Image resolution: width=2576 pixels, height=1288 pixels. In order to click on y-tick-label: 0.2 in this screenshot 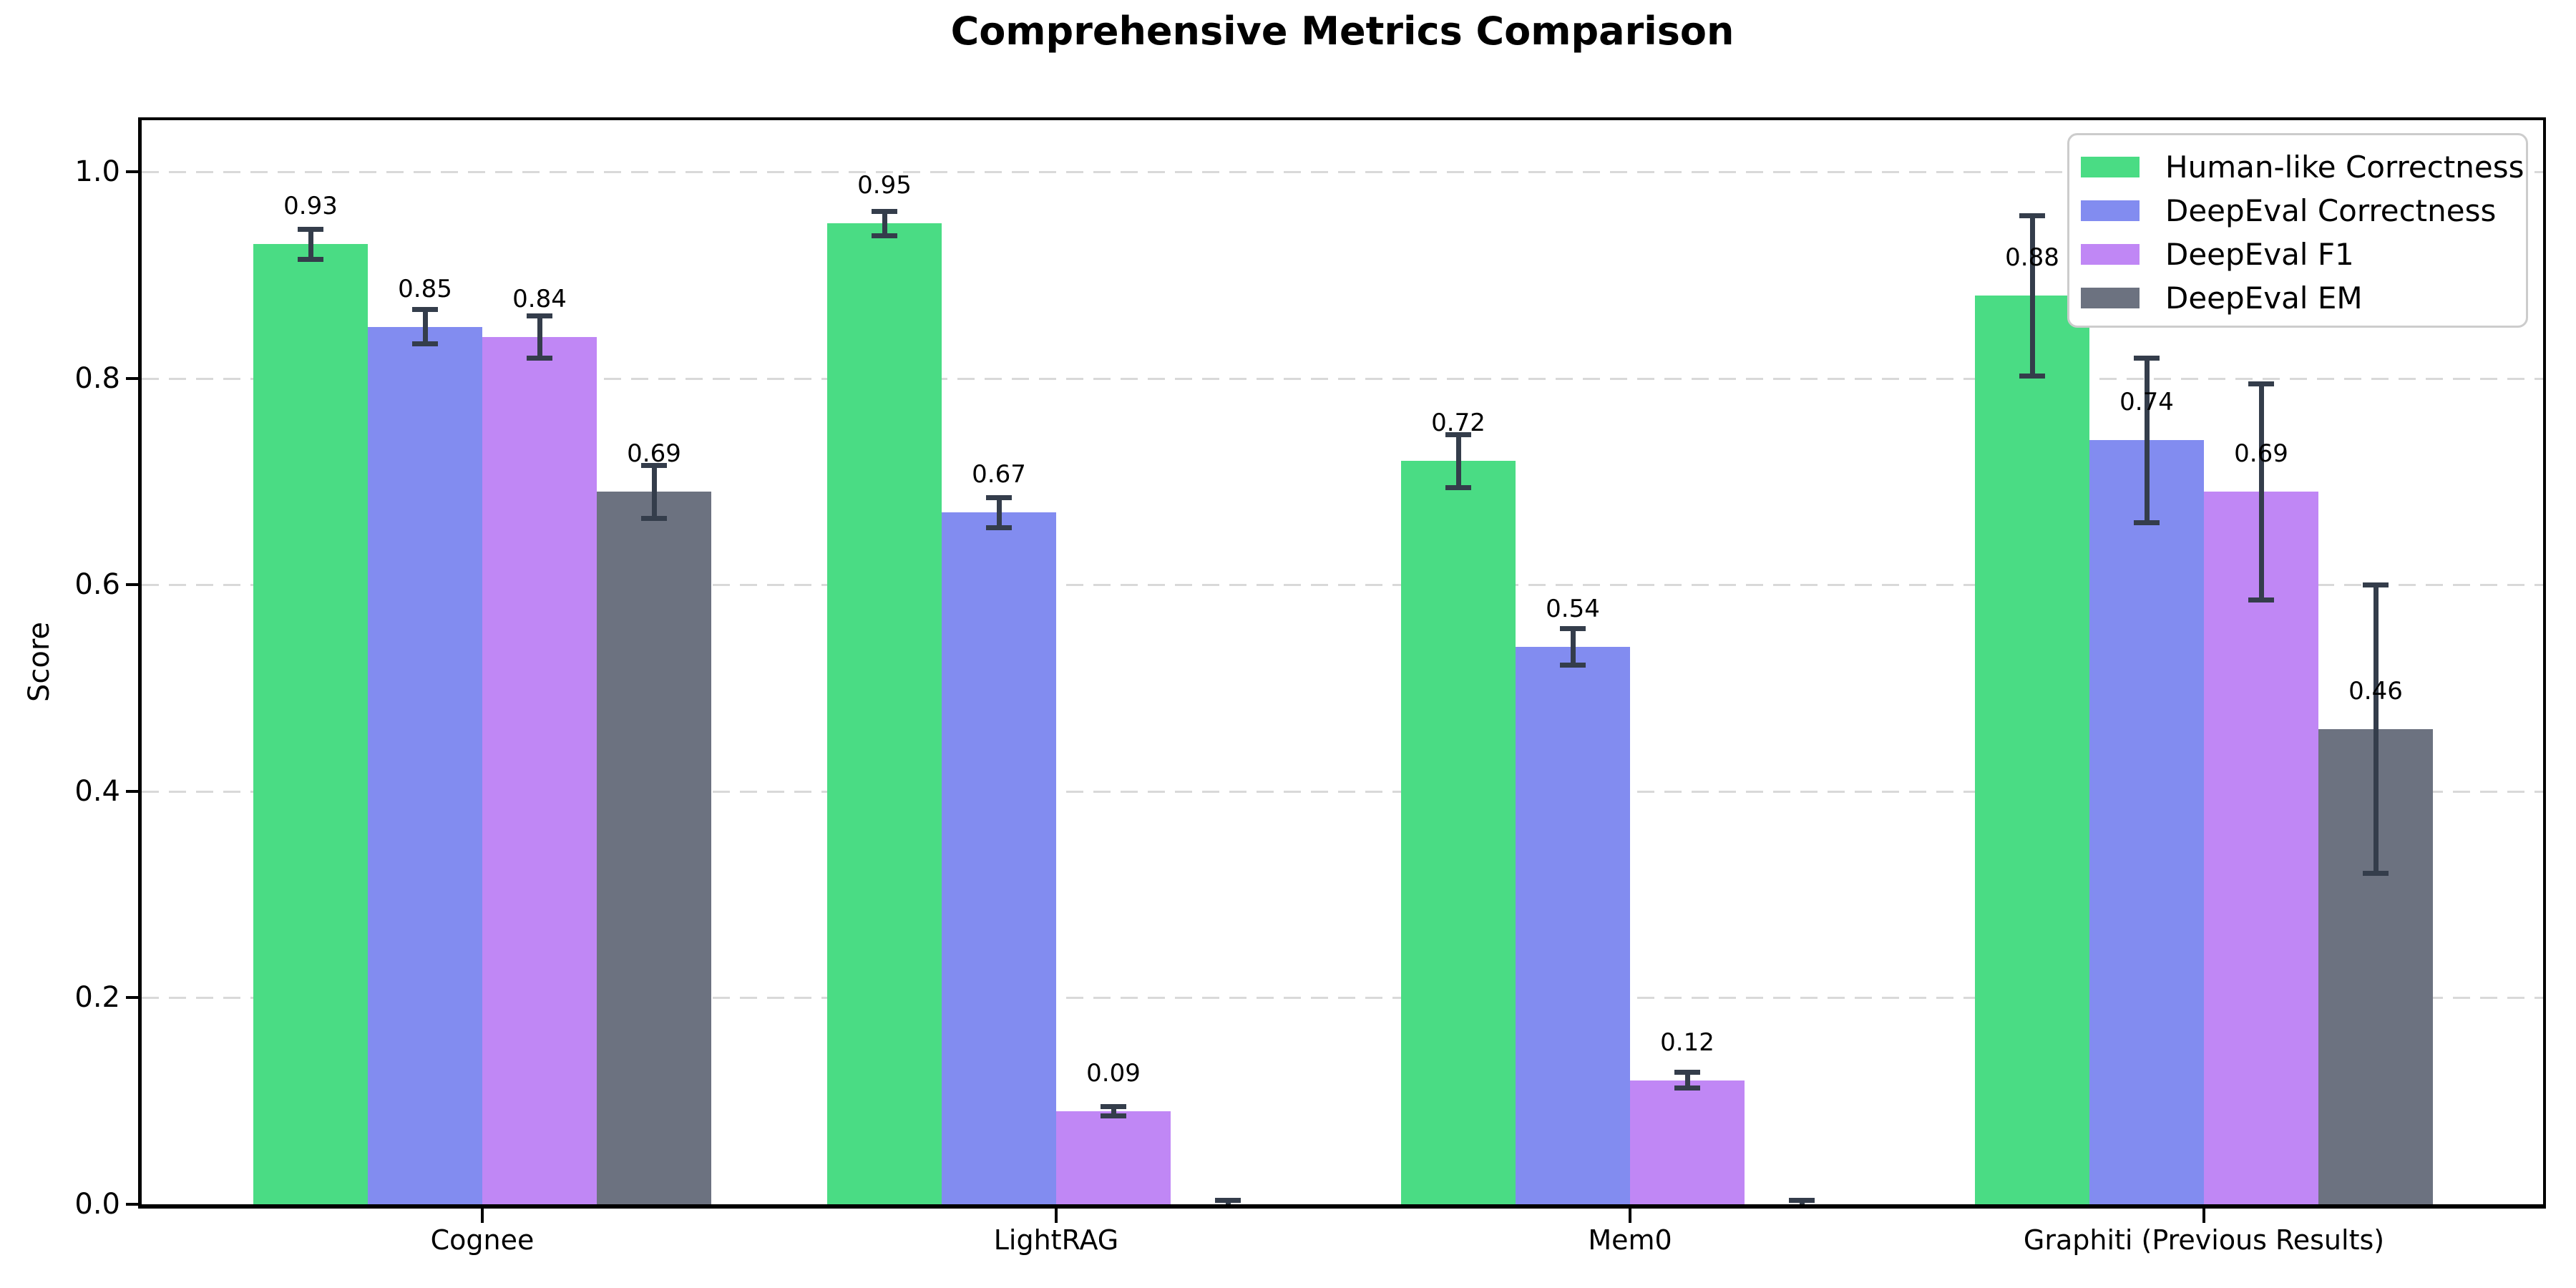, I will do `click(97, 998)`.